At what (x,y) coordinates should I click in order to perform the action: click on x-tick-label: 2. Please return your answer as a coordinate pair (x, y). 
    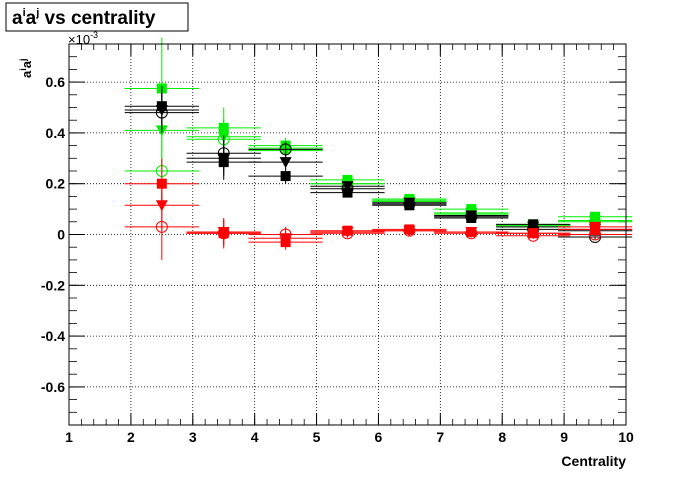
    Looking at the image, I should click on (131, 437).